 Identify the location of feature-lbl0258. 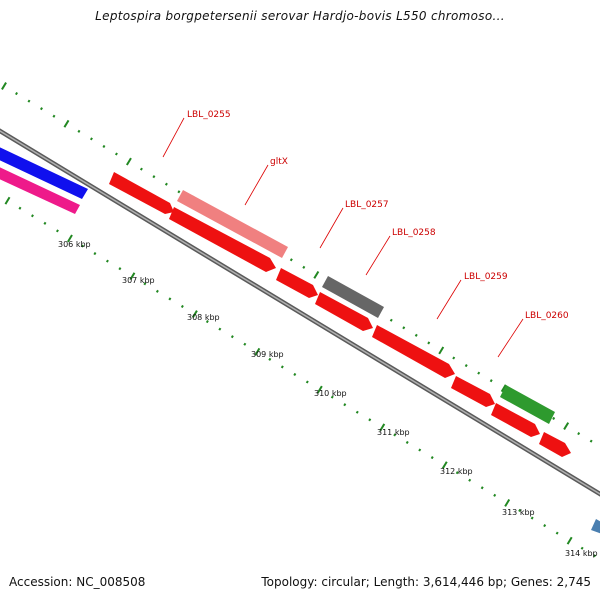
(353, 297).